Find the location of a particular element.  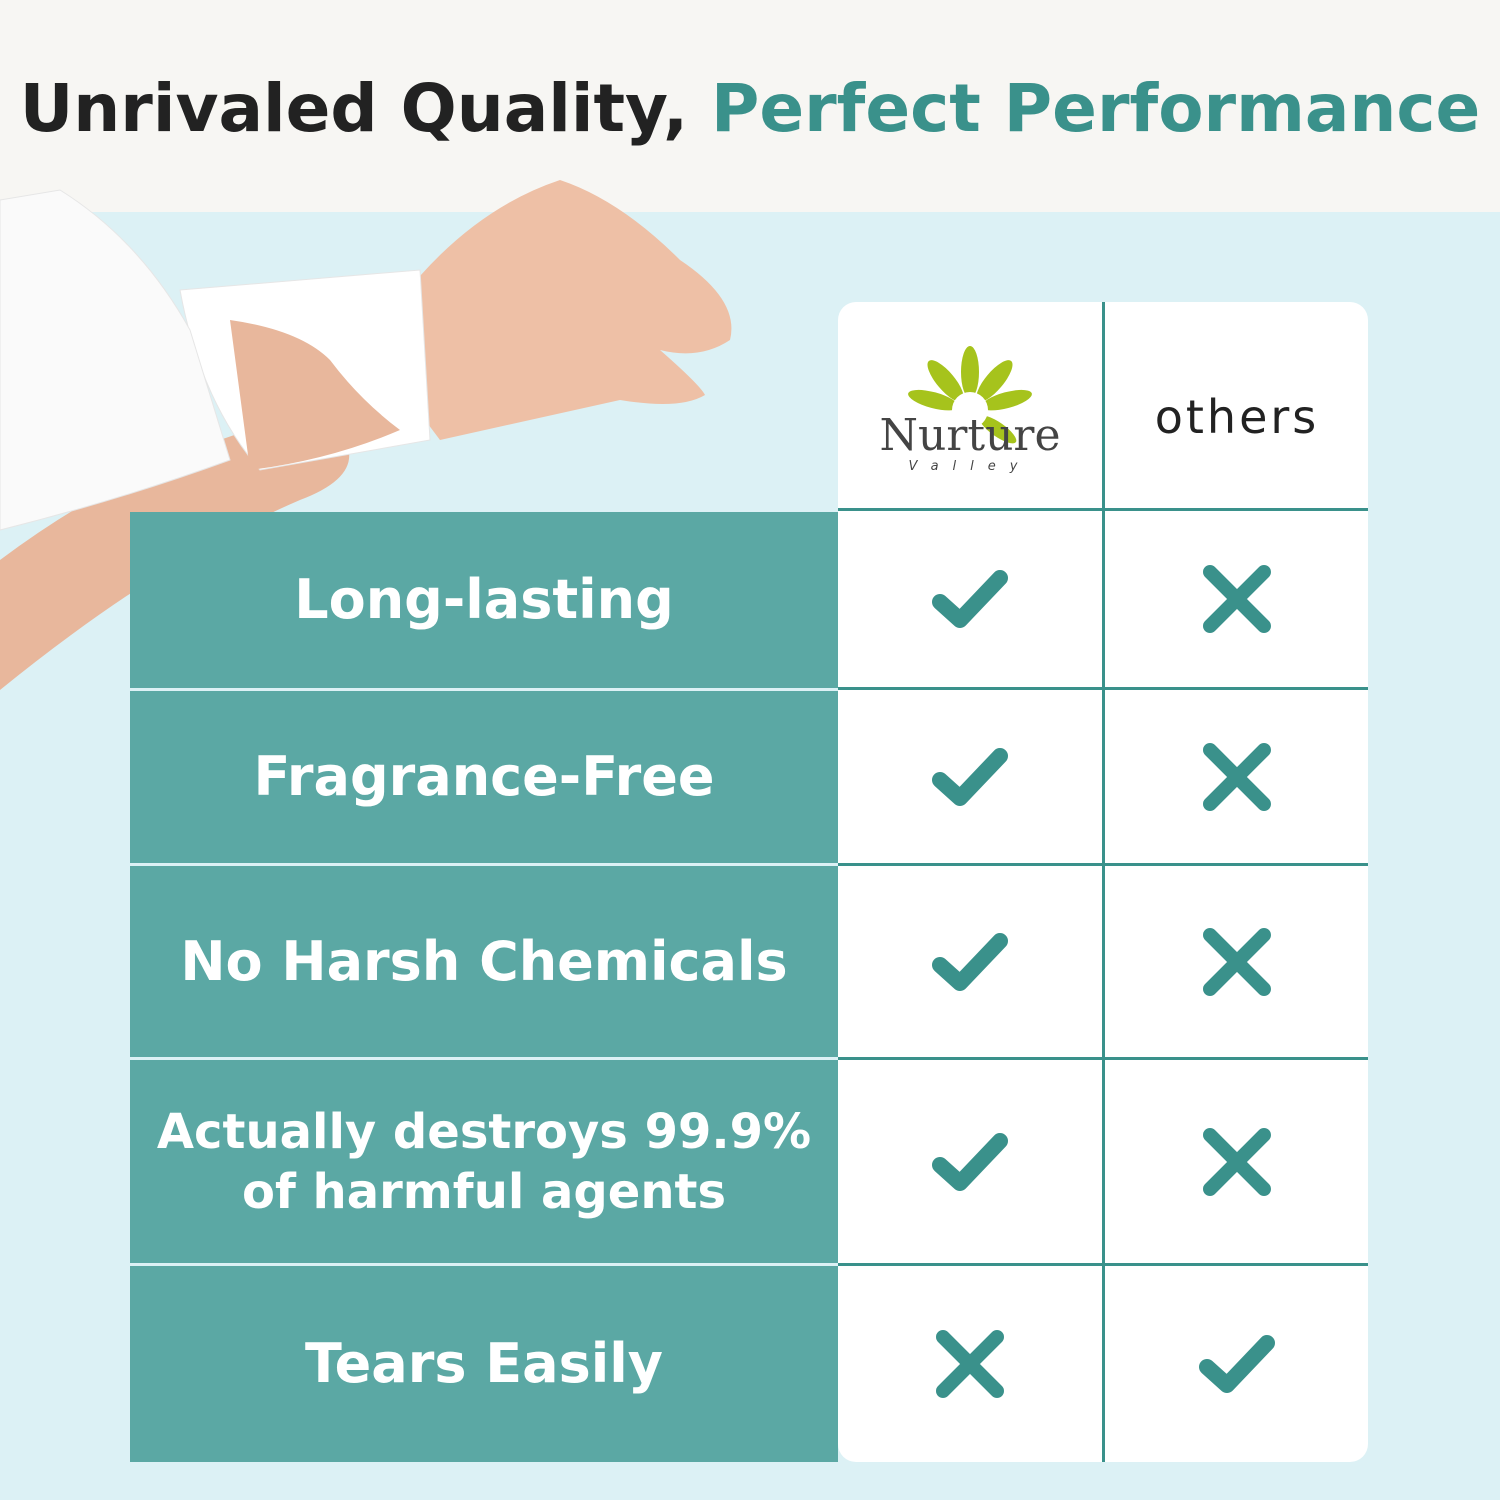

feature-label: No Harsh Chemicals is located at coordinates (484, 961).